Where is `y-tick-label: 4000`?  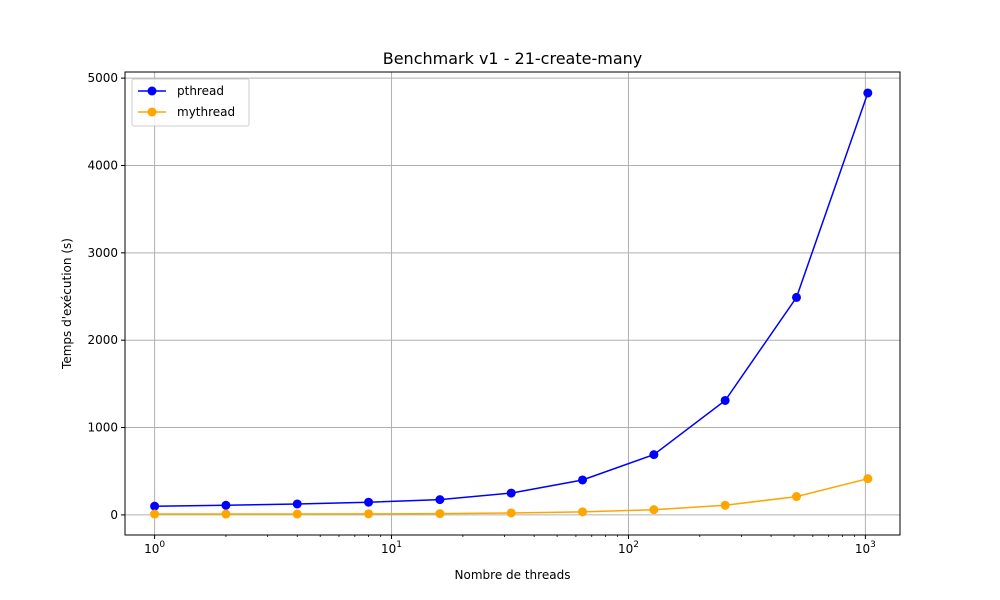 y-tick-label: 4000 is located at coordinates (102, 165).